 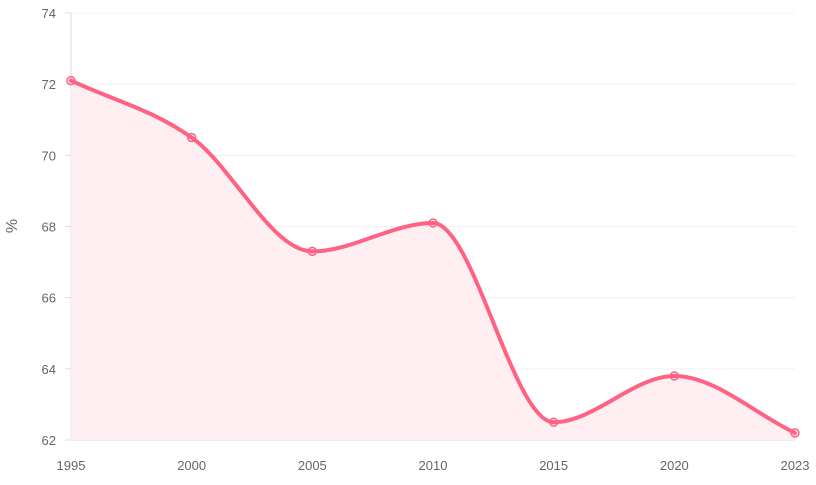 What do you see at coordinates (795, 465) in the screenshot?
I see `x-tick-label: 2023` at bounding box center [795, 465].